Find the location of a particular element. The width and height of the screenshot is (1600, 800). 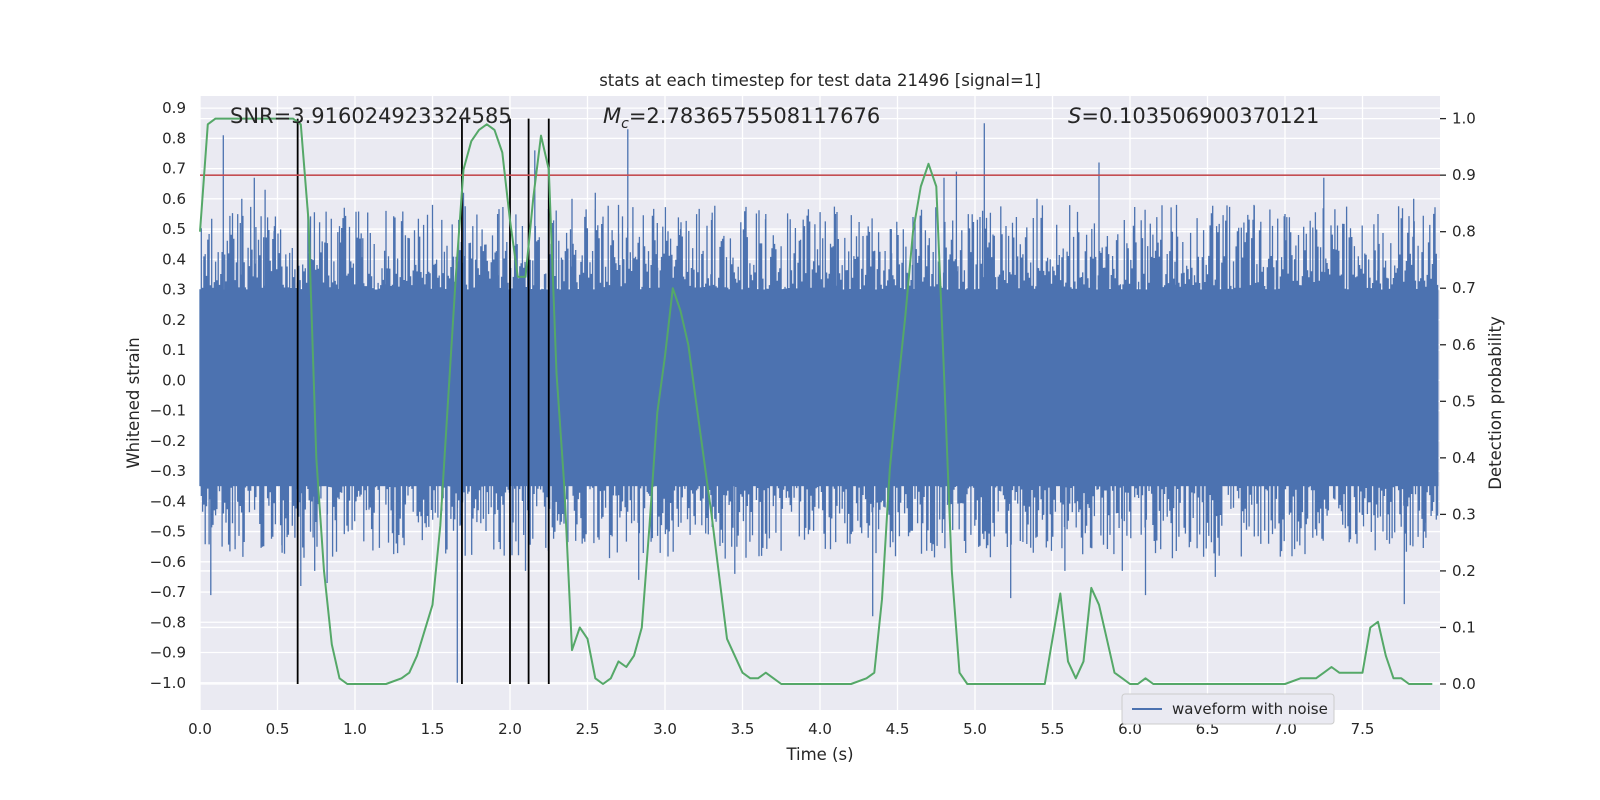

y-tick-label: 0.4 is located at coordinates (174, 259).